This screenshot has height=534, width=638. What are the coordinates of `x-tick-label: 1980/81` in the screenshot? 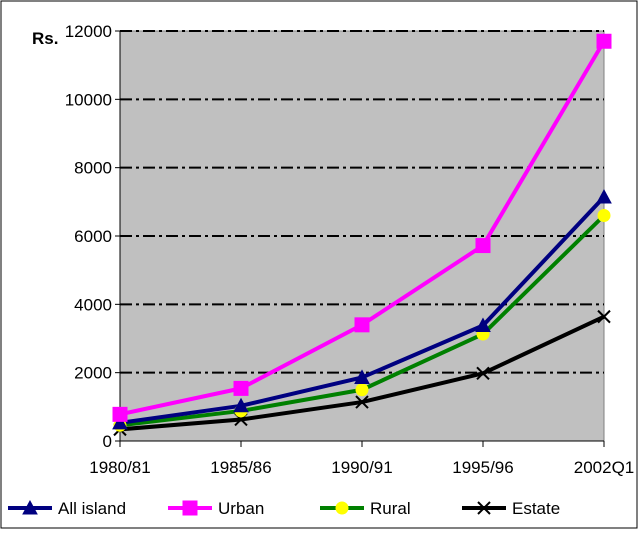 It's located at (119, 467).